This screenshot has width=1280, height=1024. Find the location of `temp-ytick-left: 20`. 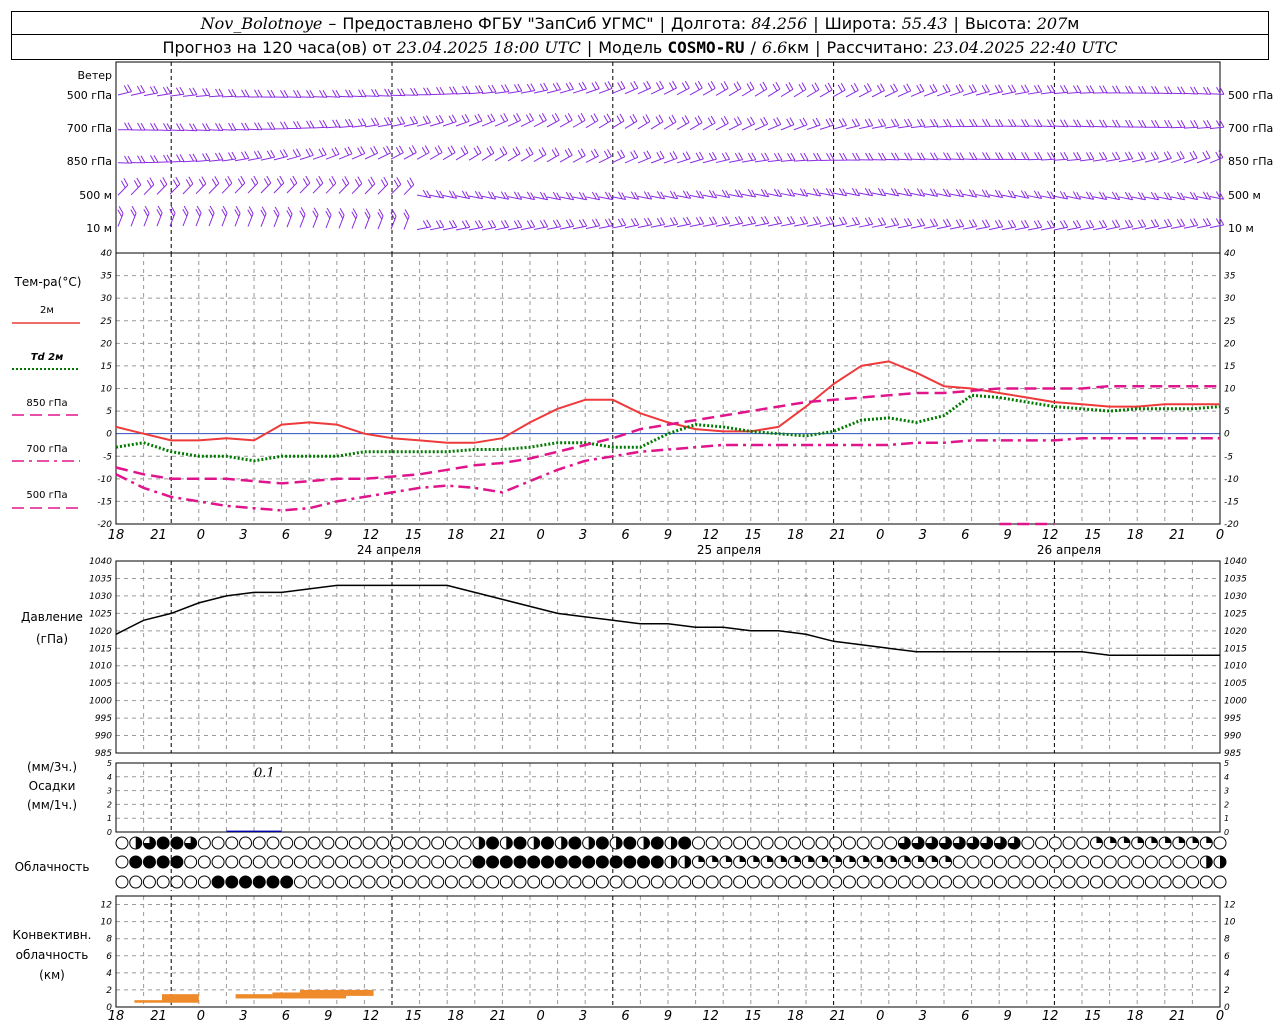

temp-ytick-left: 20 is located at coordinates (107, 344).